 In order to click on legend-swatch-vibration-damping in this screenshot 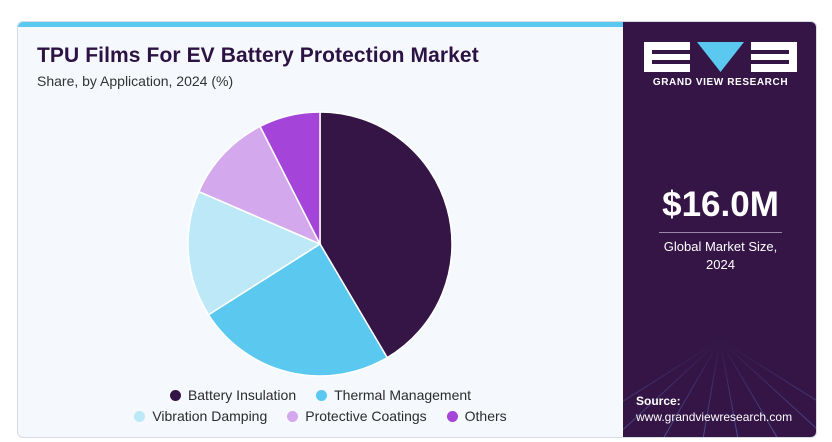, I will do `click(140, 416)`.